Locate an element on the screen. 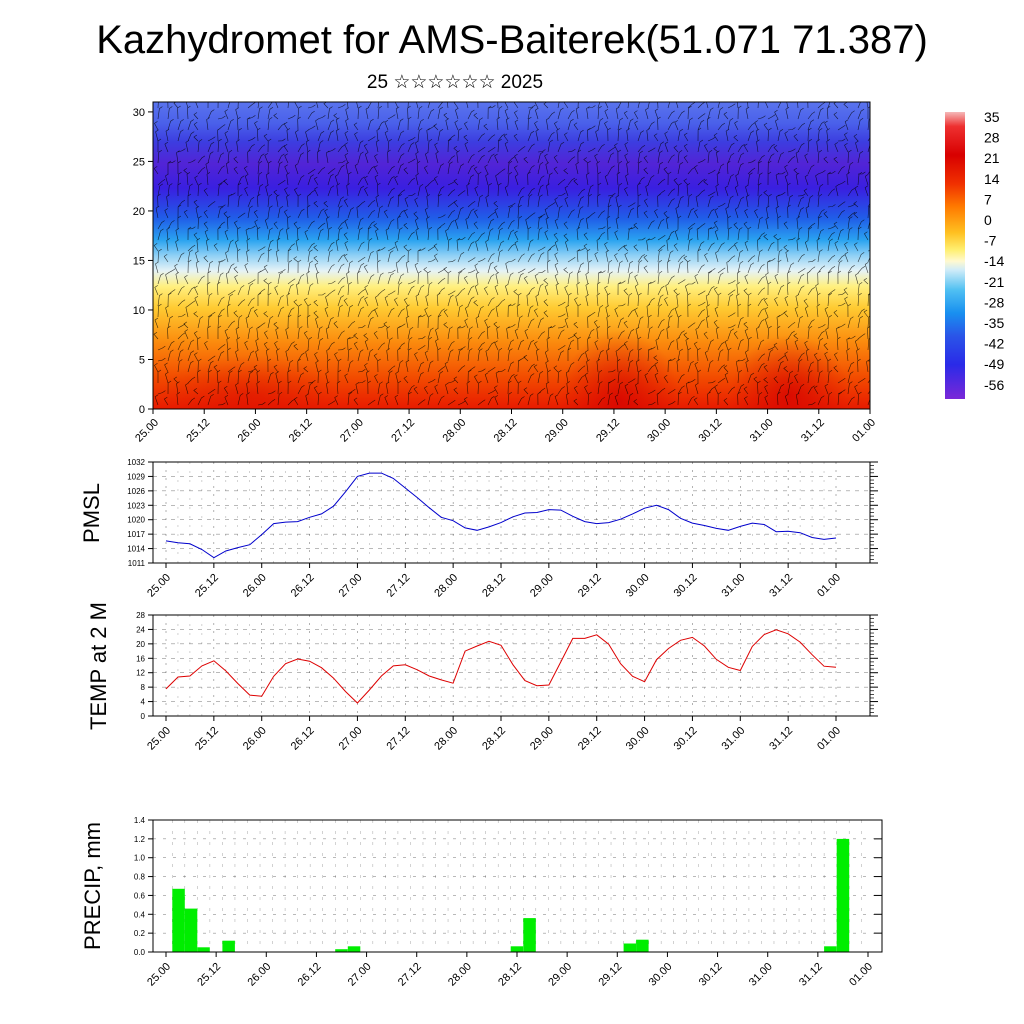  y-tick-label: 0.0 is located at coordinates (140, 952).